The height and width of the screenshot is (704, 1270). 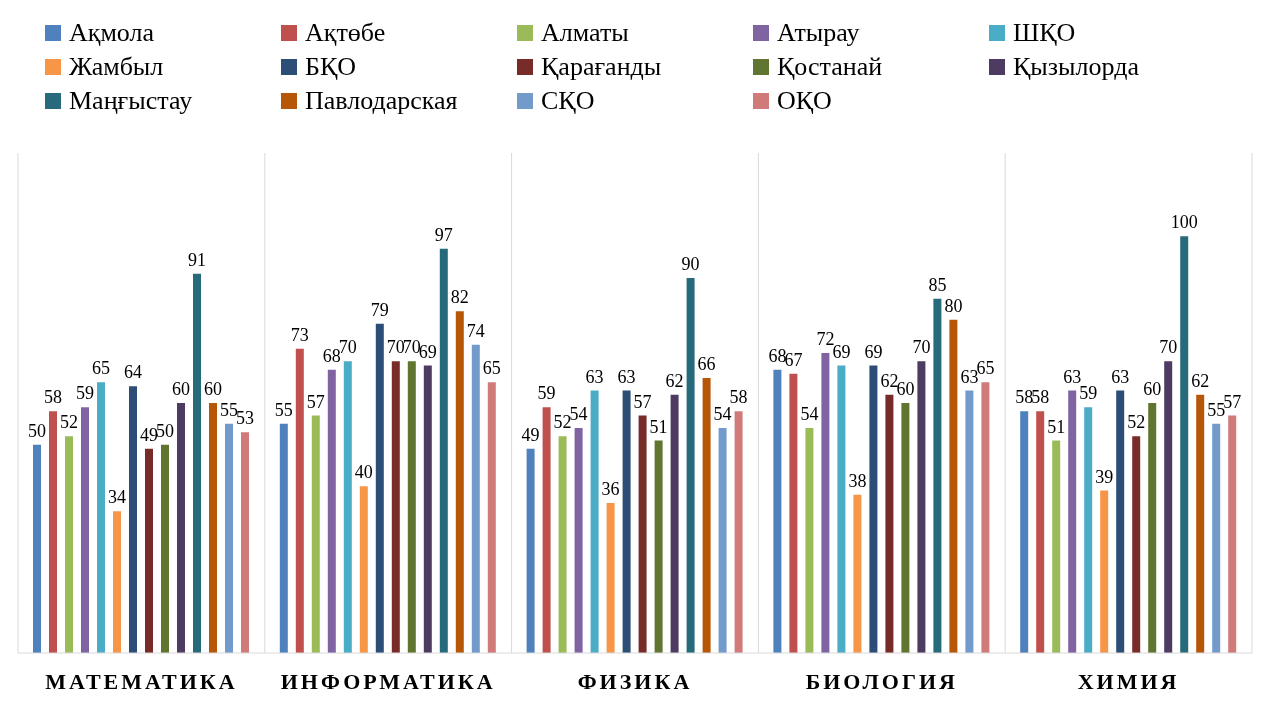 What do you see at coordinates (112, 33) in the screenshot?
I see `legend-label: Ақмола` at bounding box center [112, 33].